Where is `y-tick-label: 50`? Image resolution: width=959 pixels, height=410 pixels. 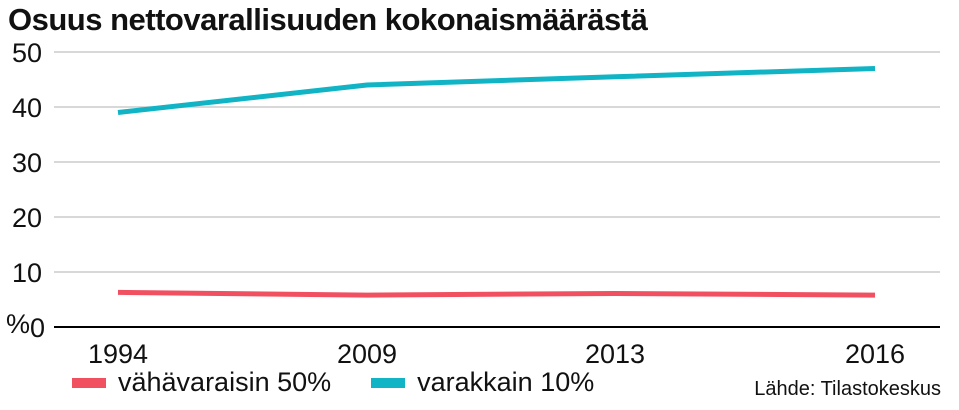
y-tick-label: 50 is located at coordinates (27, 53).